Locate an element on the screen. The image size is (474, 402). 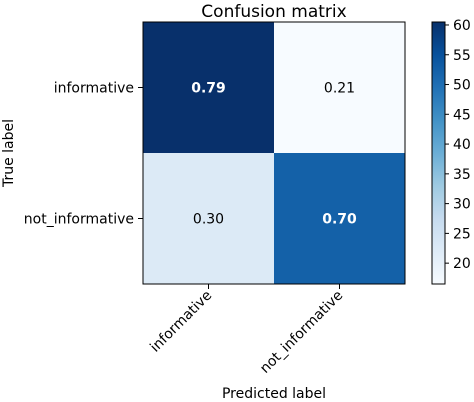
colorbar-tick-label: 55 is located at coordinates (462, 56).